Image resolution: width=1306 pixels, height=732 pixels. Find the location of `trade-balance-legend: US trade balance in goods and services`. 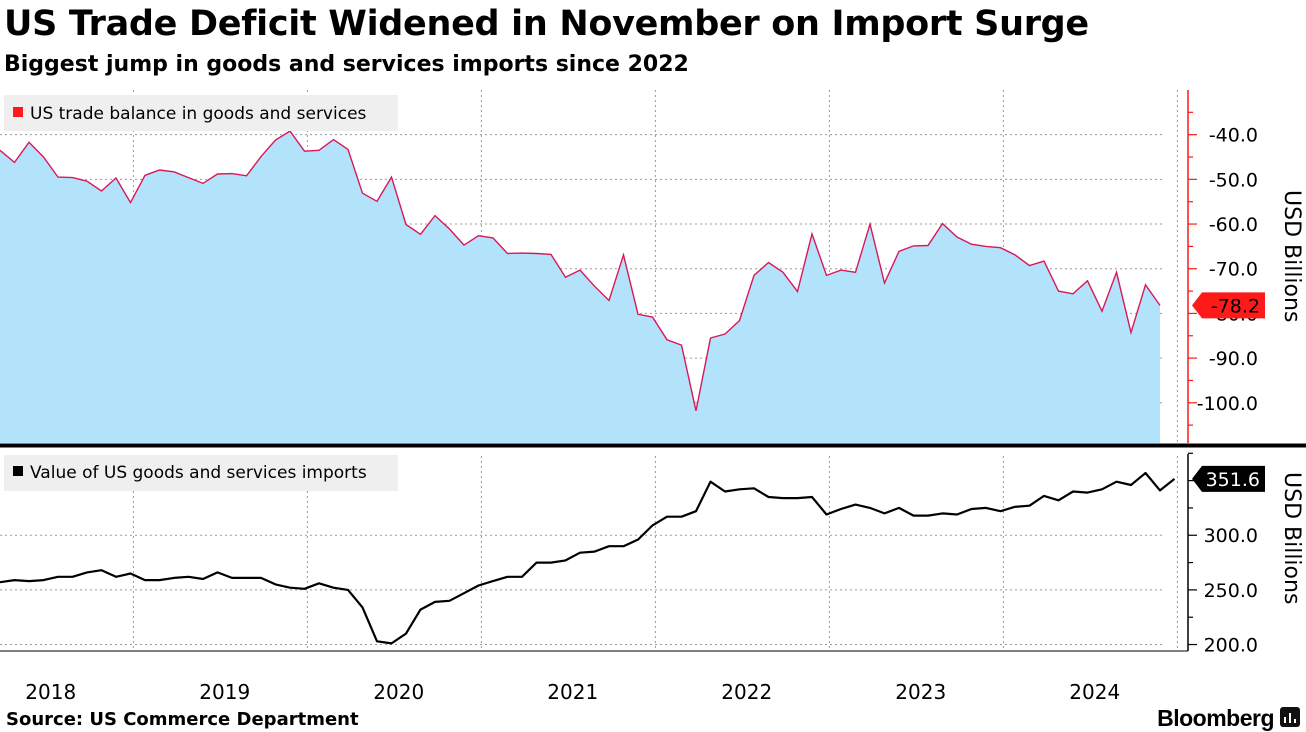

trade-balance-legend: US trade balance in goods and services is located at coordinates (201, 113).